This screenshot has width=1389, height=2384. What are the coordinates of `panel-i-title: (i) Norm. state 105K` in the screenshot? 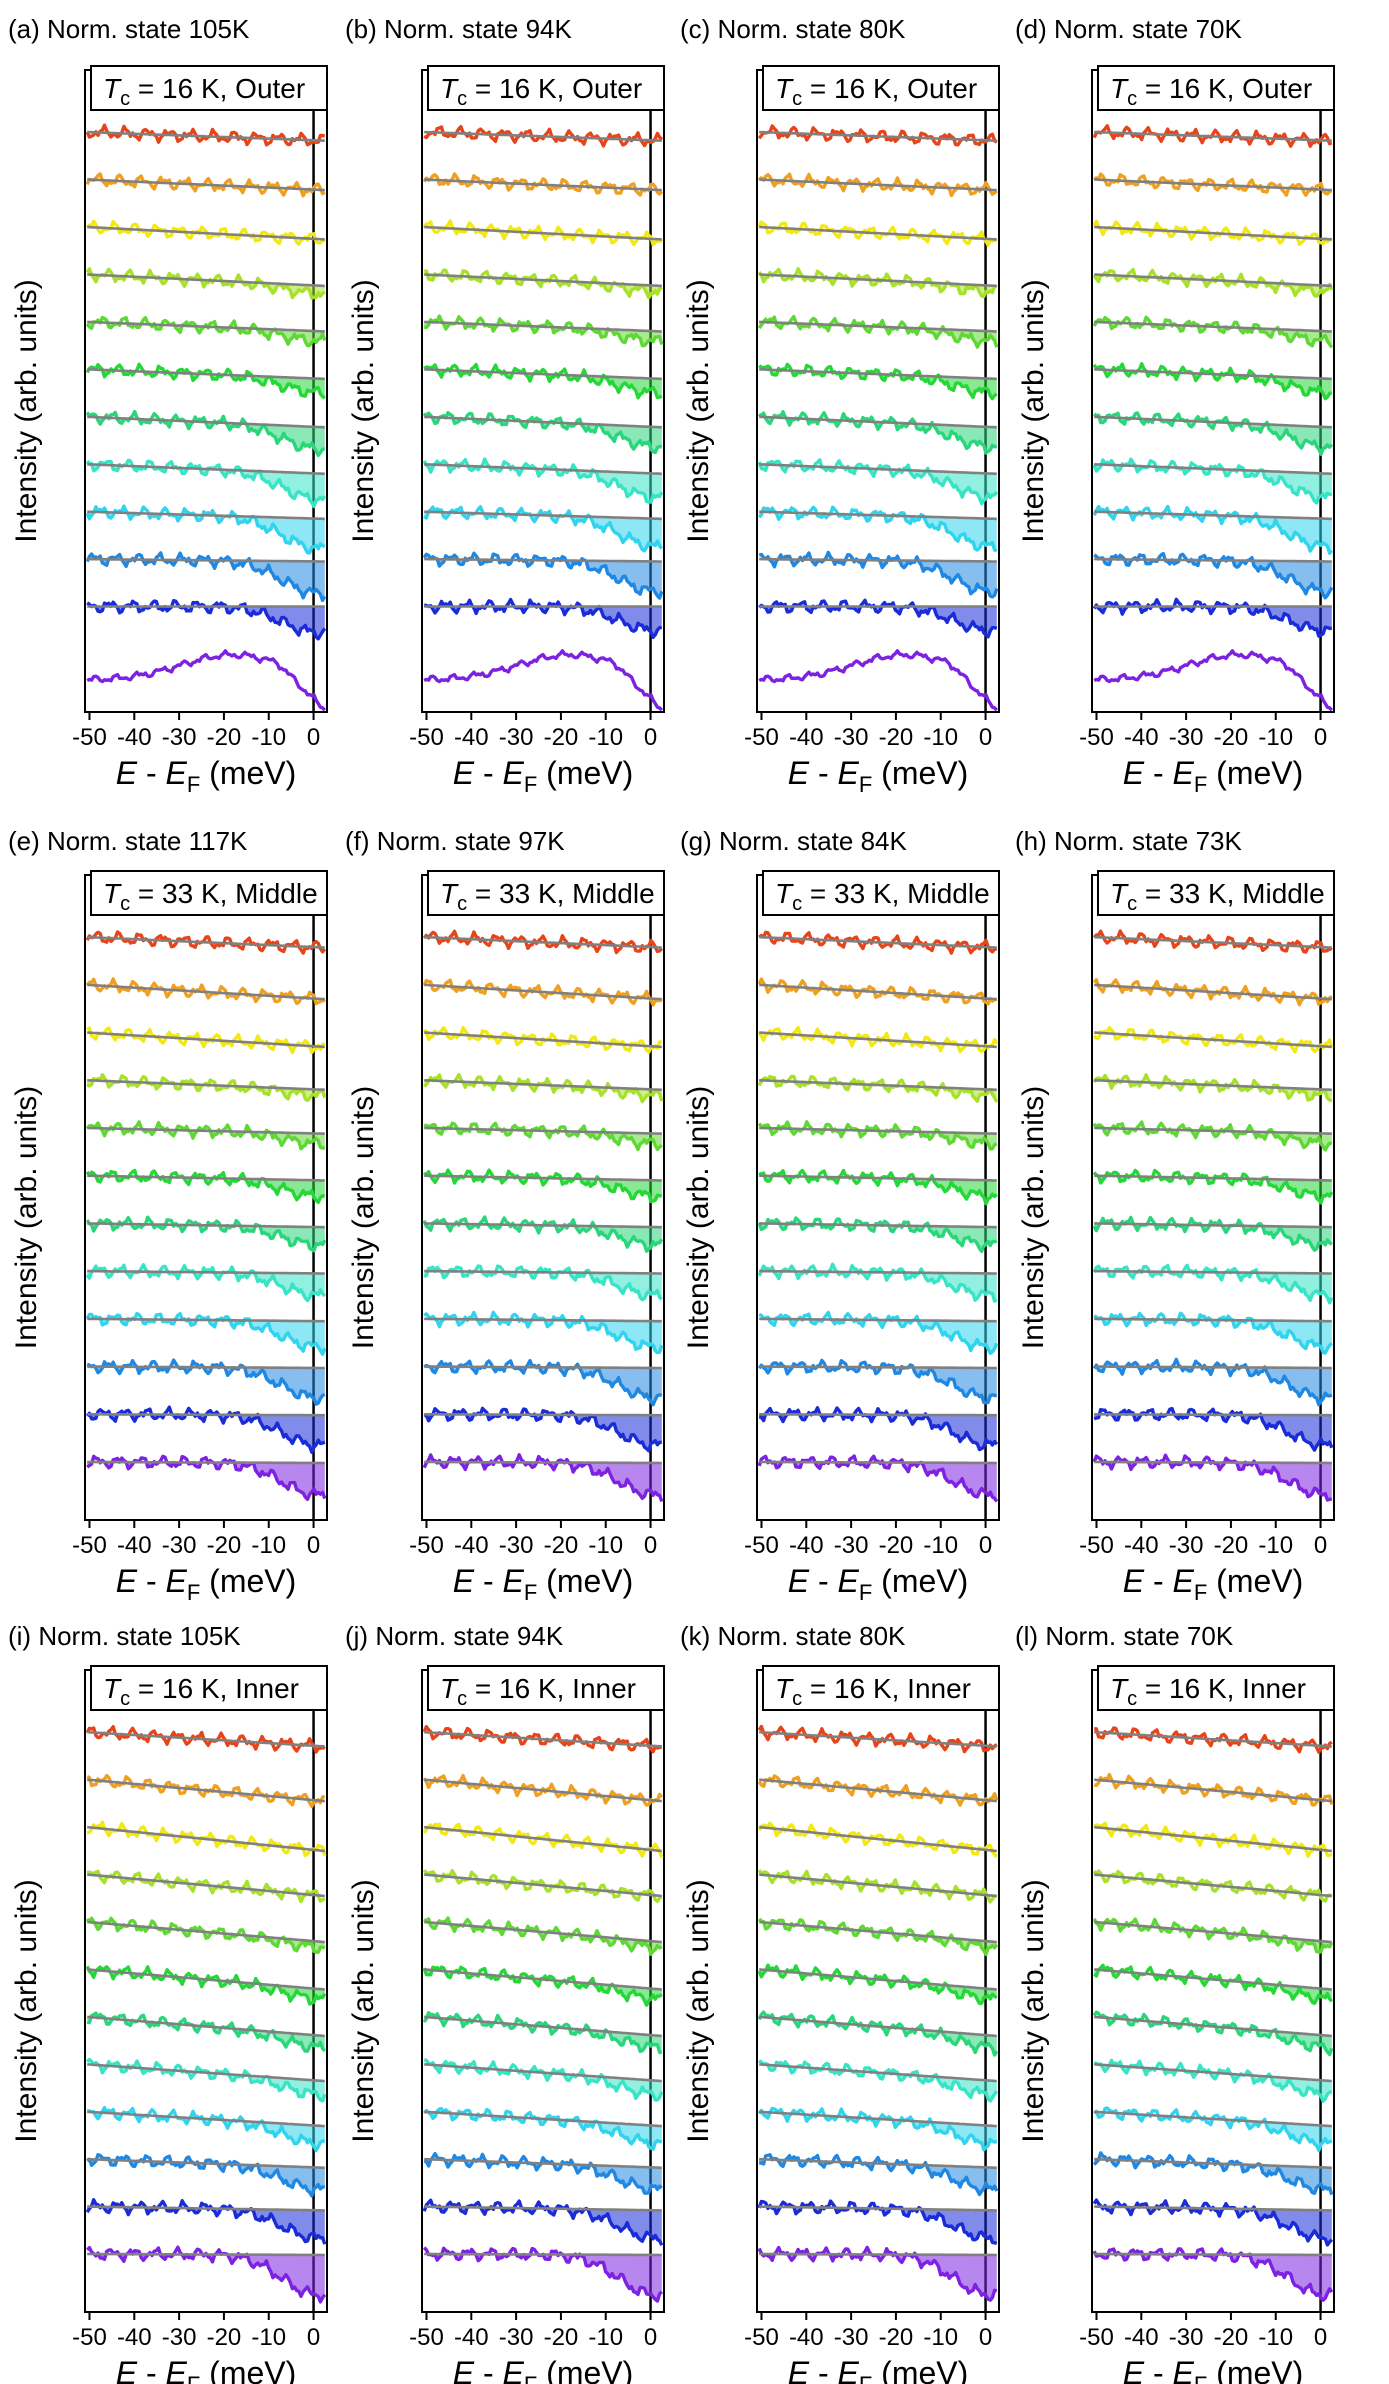 It's located at (124, 1636).